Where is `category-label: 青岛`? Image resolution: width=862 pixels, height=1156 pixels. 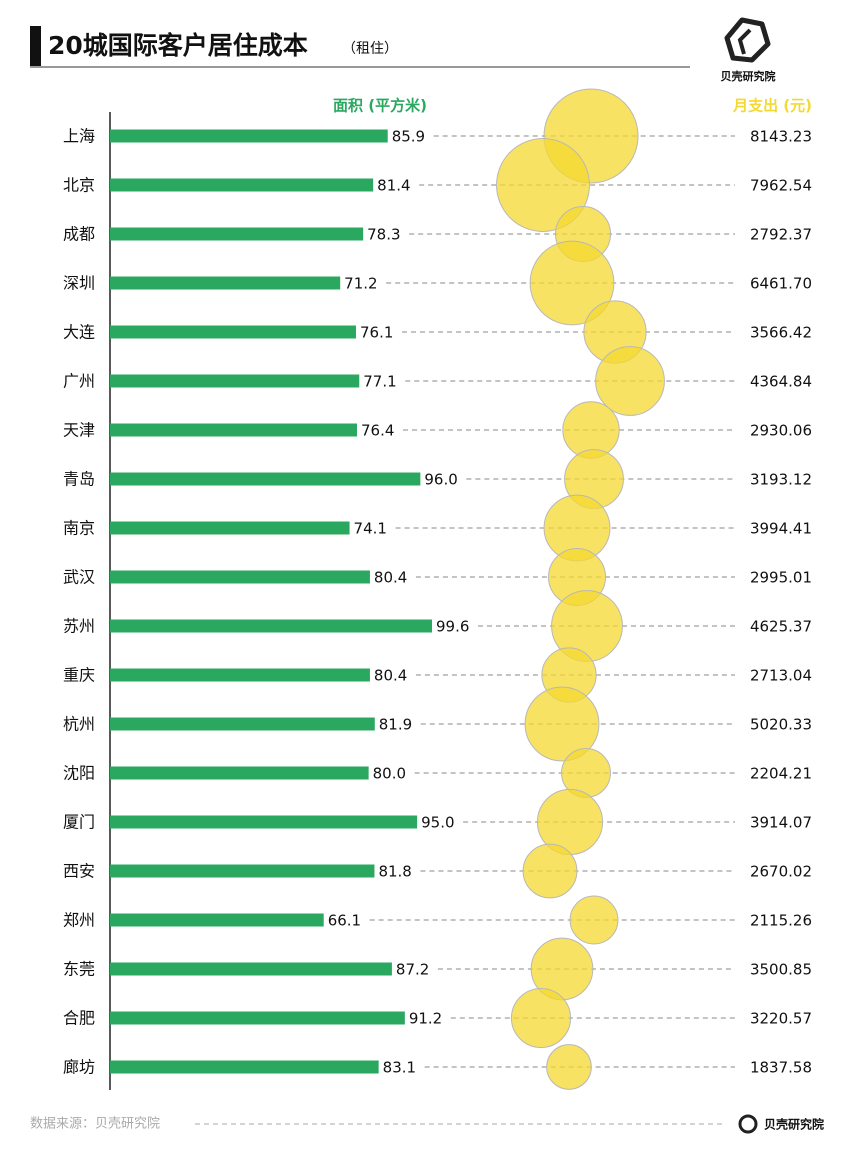 category-label: 青岛 is located at coordinates (79, 479).